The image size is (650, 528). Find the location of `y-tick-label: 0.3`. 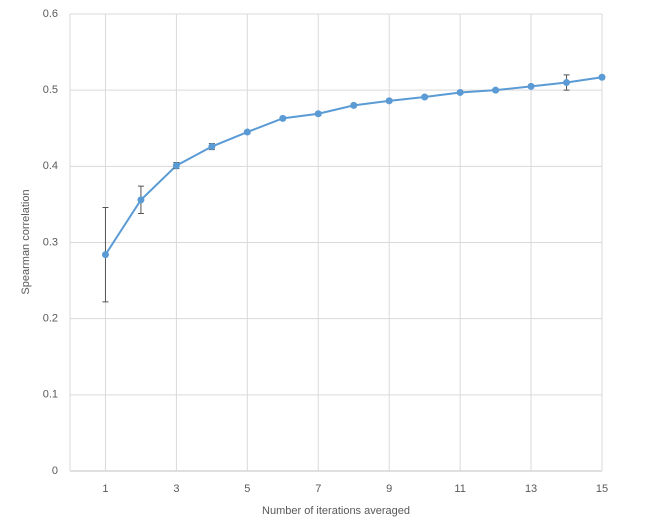

y-tick-label: 0.3 is located at coordinates (50, 242).